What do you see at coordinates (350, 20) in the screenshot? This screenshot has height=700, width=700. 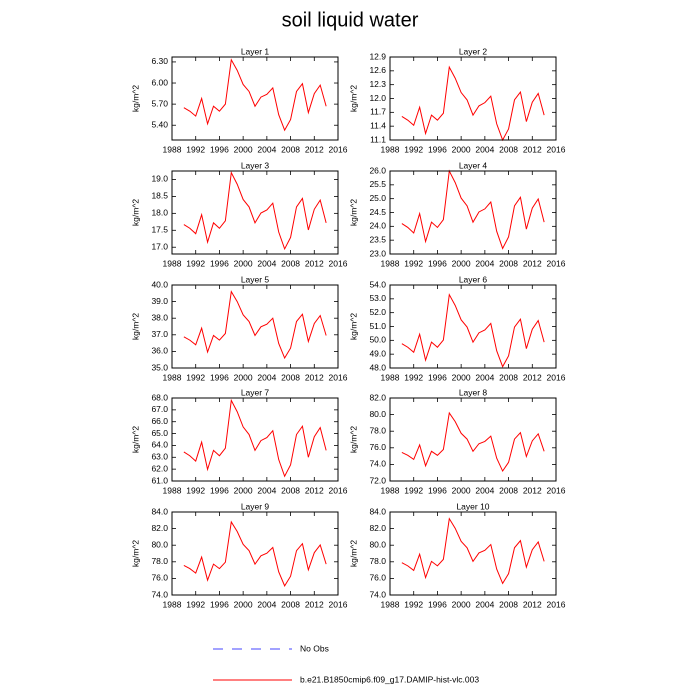 I see `figure-title: soil liquid water` at bounding box center [350, 20].